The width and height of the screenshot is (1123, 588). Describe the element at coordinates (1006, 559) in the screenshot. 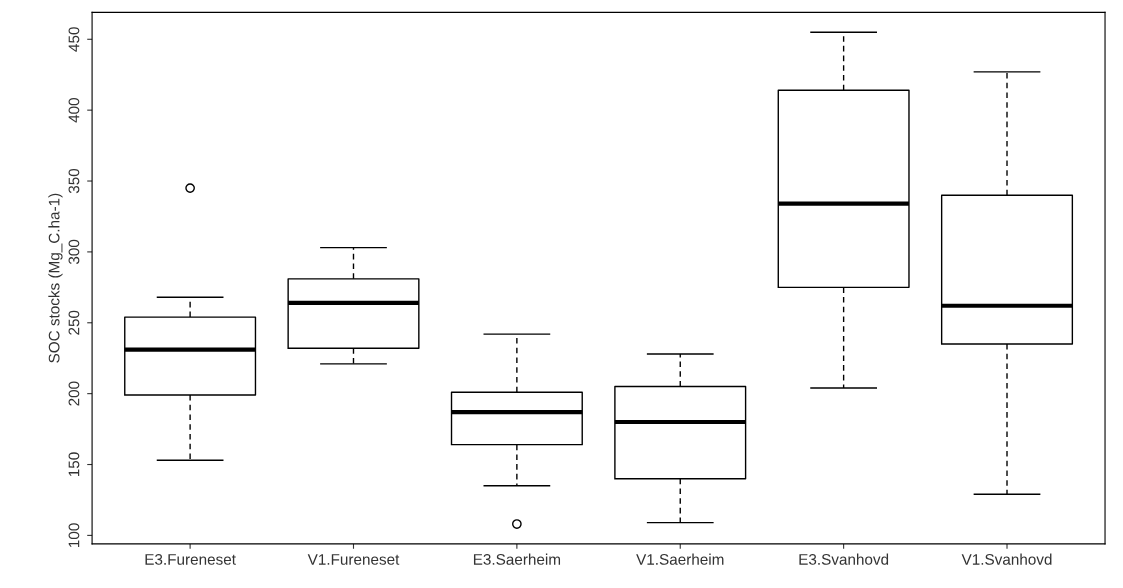

I see `x-tick-label: V1.Svanhovd` at that location.